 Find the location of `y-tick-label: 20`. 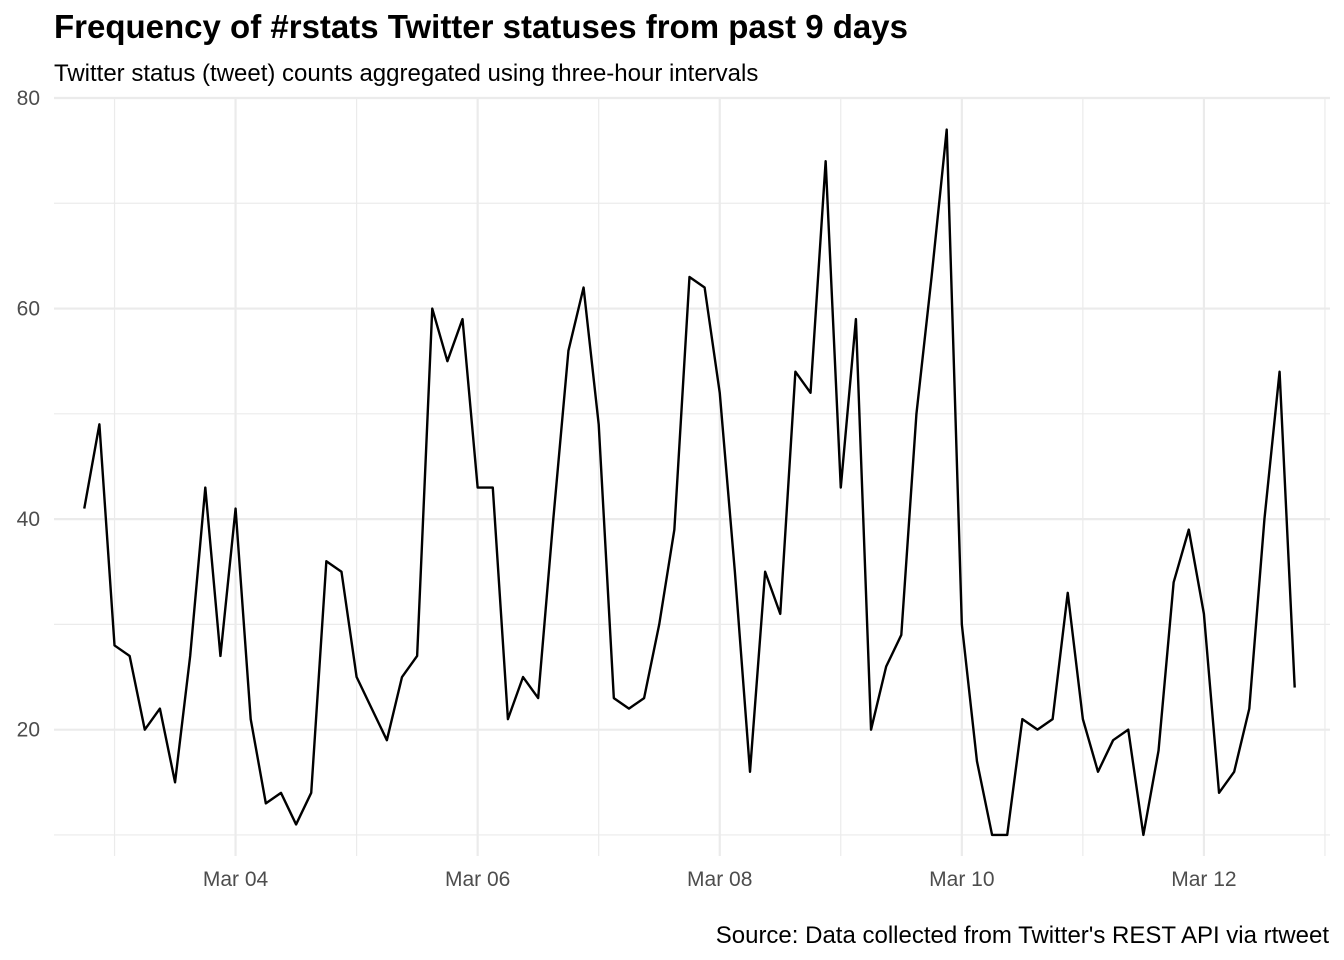

y-tick-label: 20 is located at coordinates (28, 730).